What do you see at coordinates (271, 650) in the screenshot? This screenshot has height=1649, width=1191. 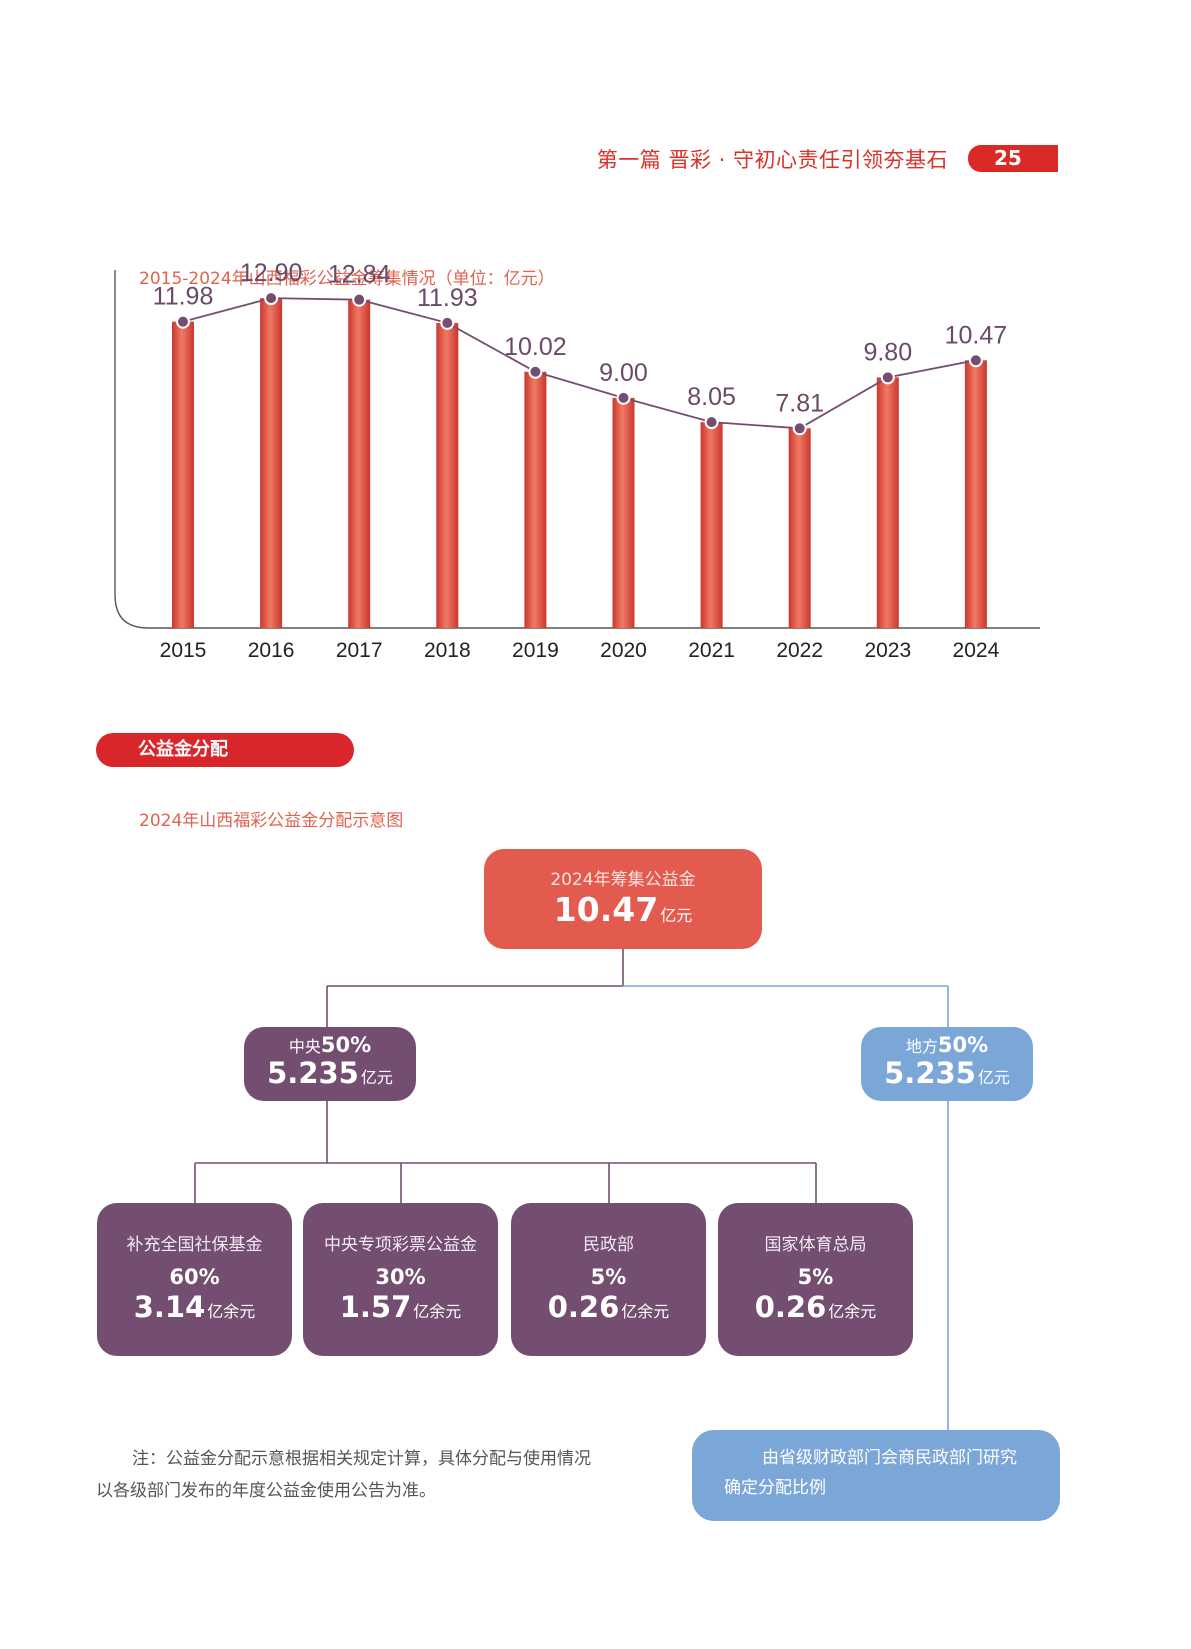 I see `chart-x-tick-label: 2016` at bounding box center [271, 650].